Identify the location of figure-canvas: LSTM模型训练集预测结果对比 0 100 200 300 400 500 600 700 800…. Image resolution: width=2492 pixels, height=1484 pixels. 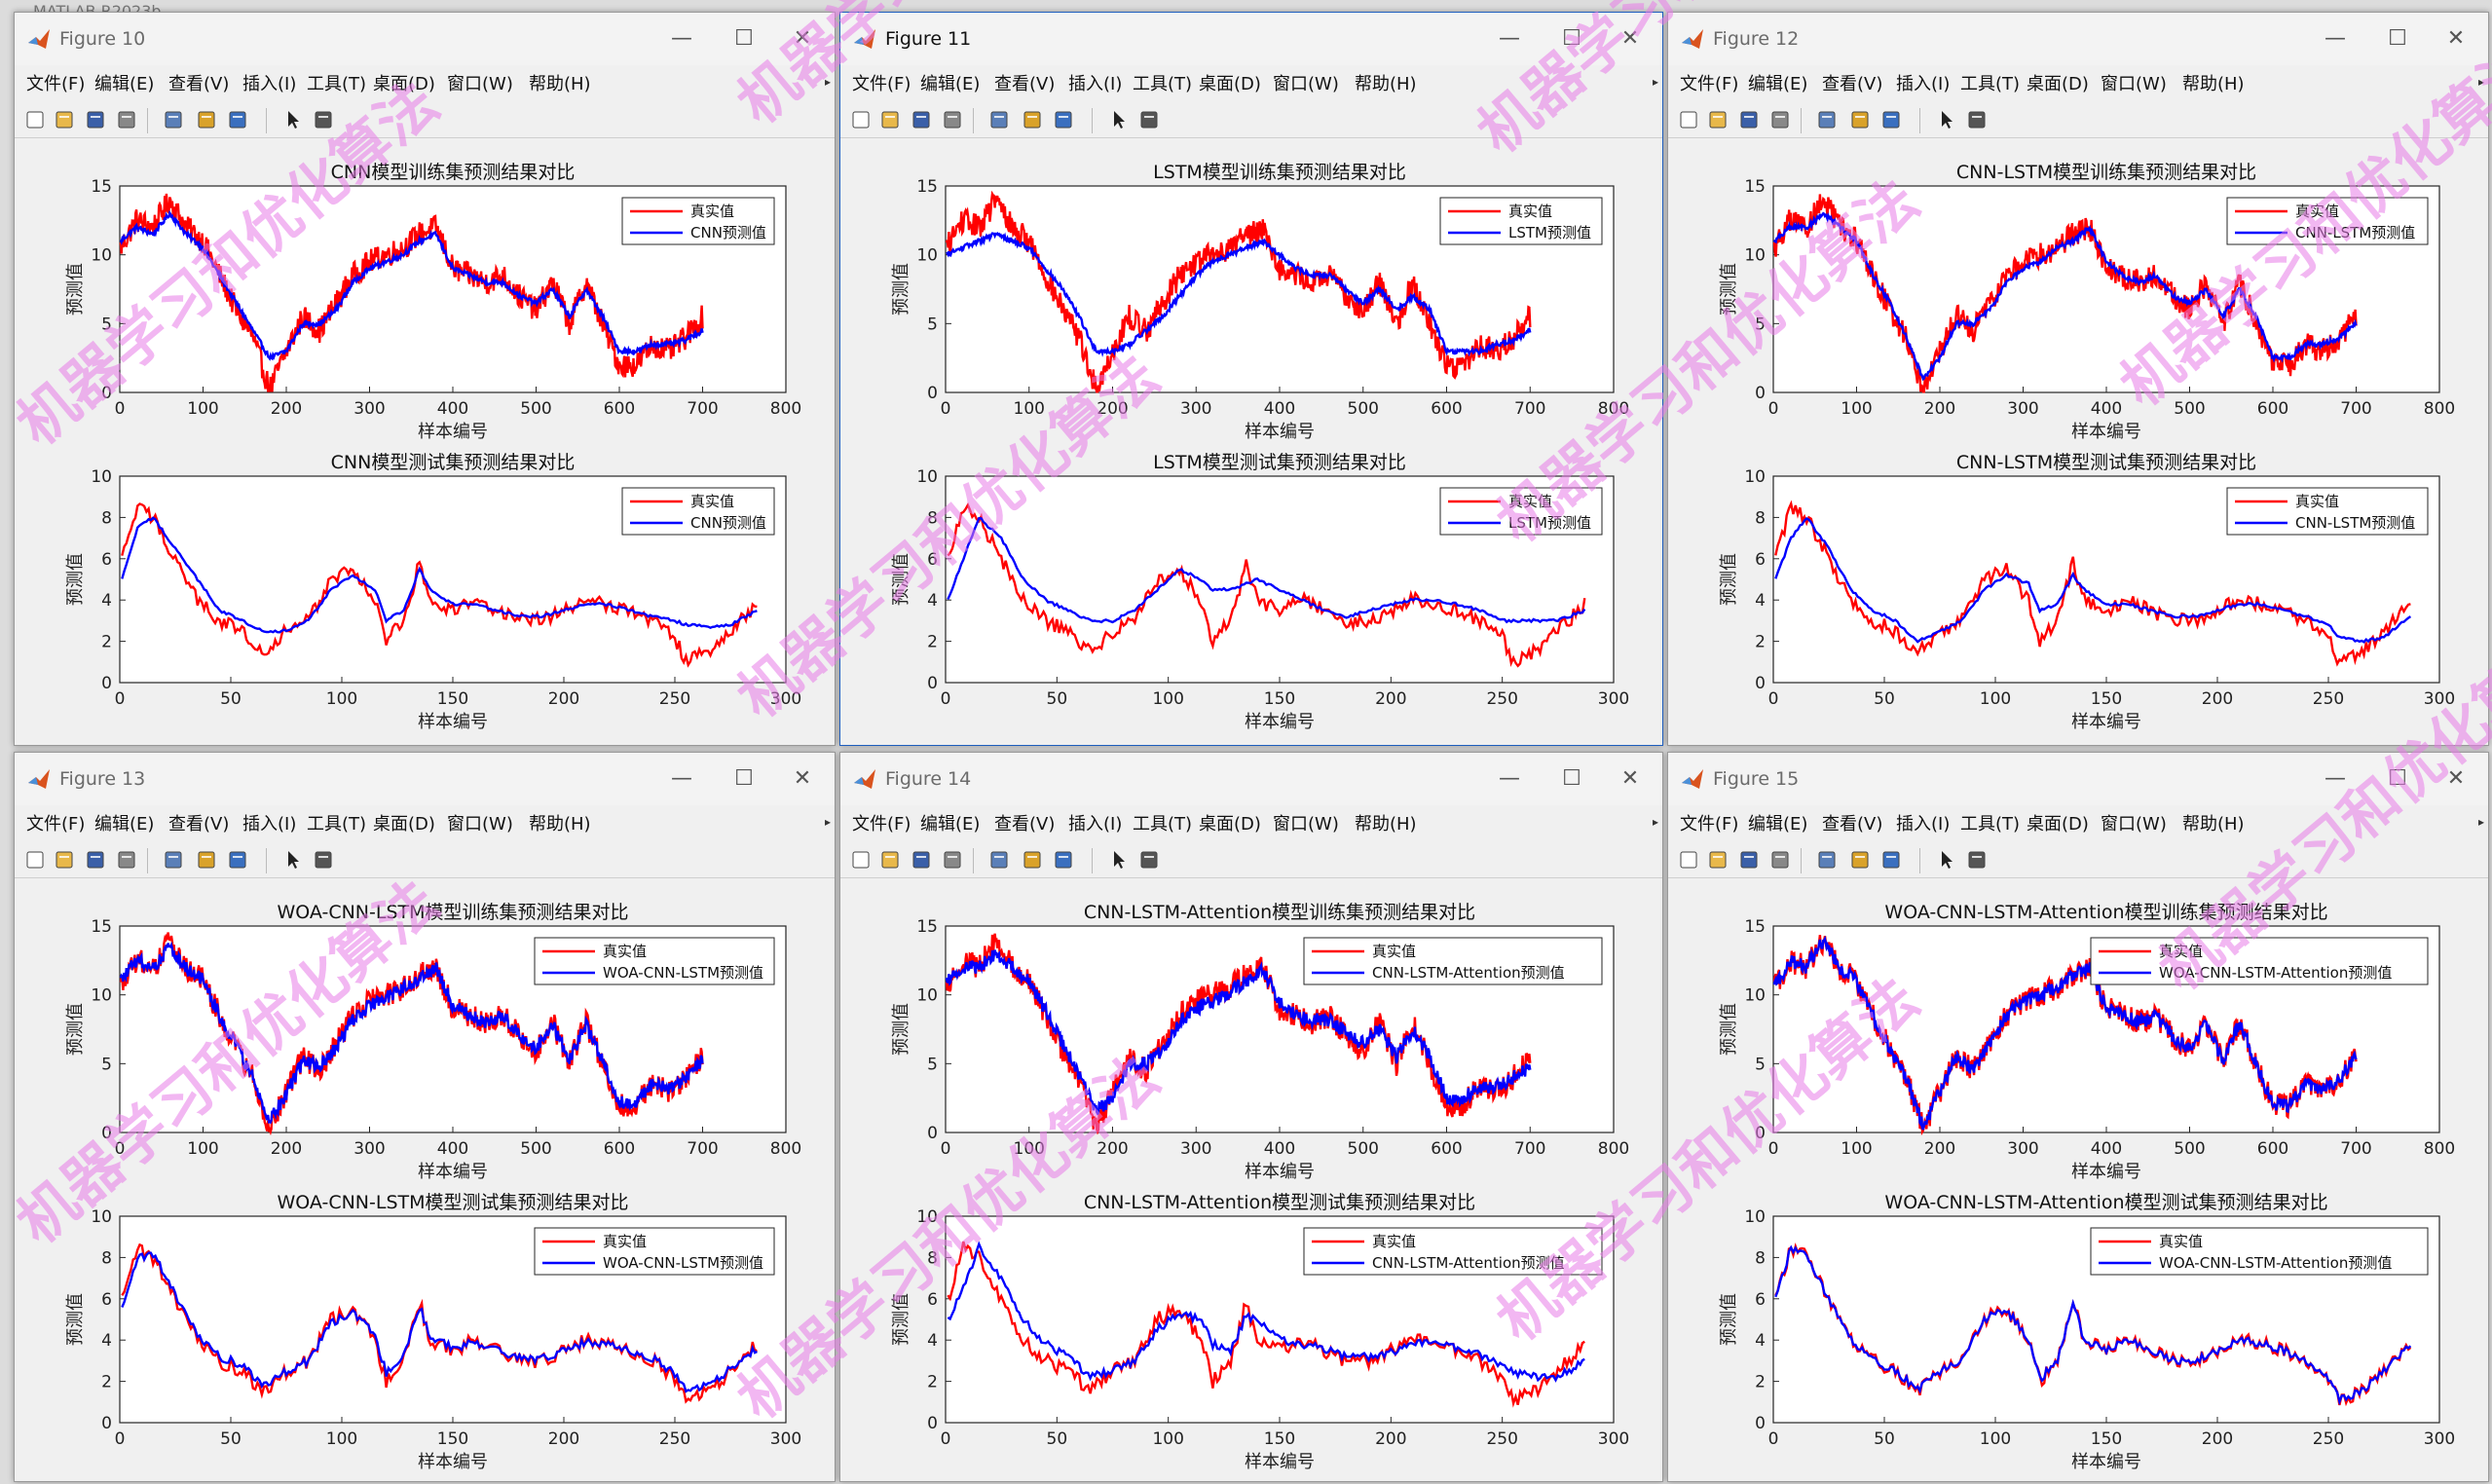
(1251, 442).